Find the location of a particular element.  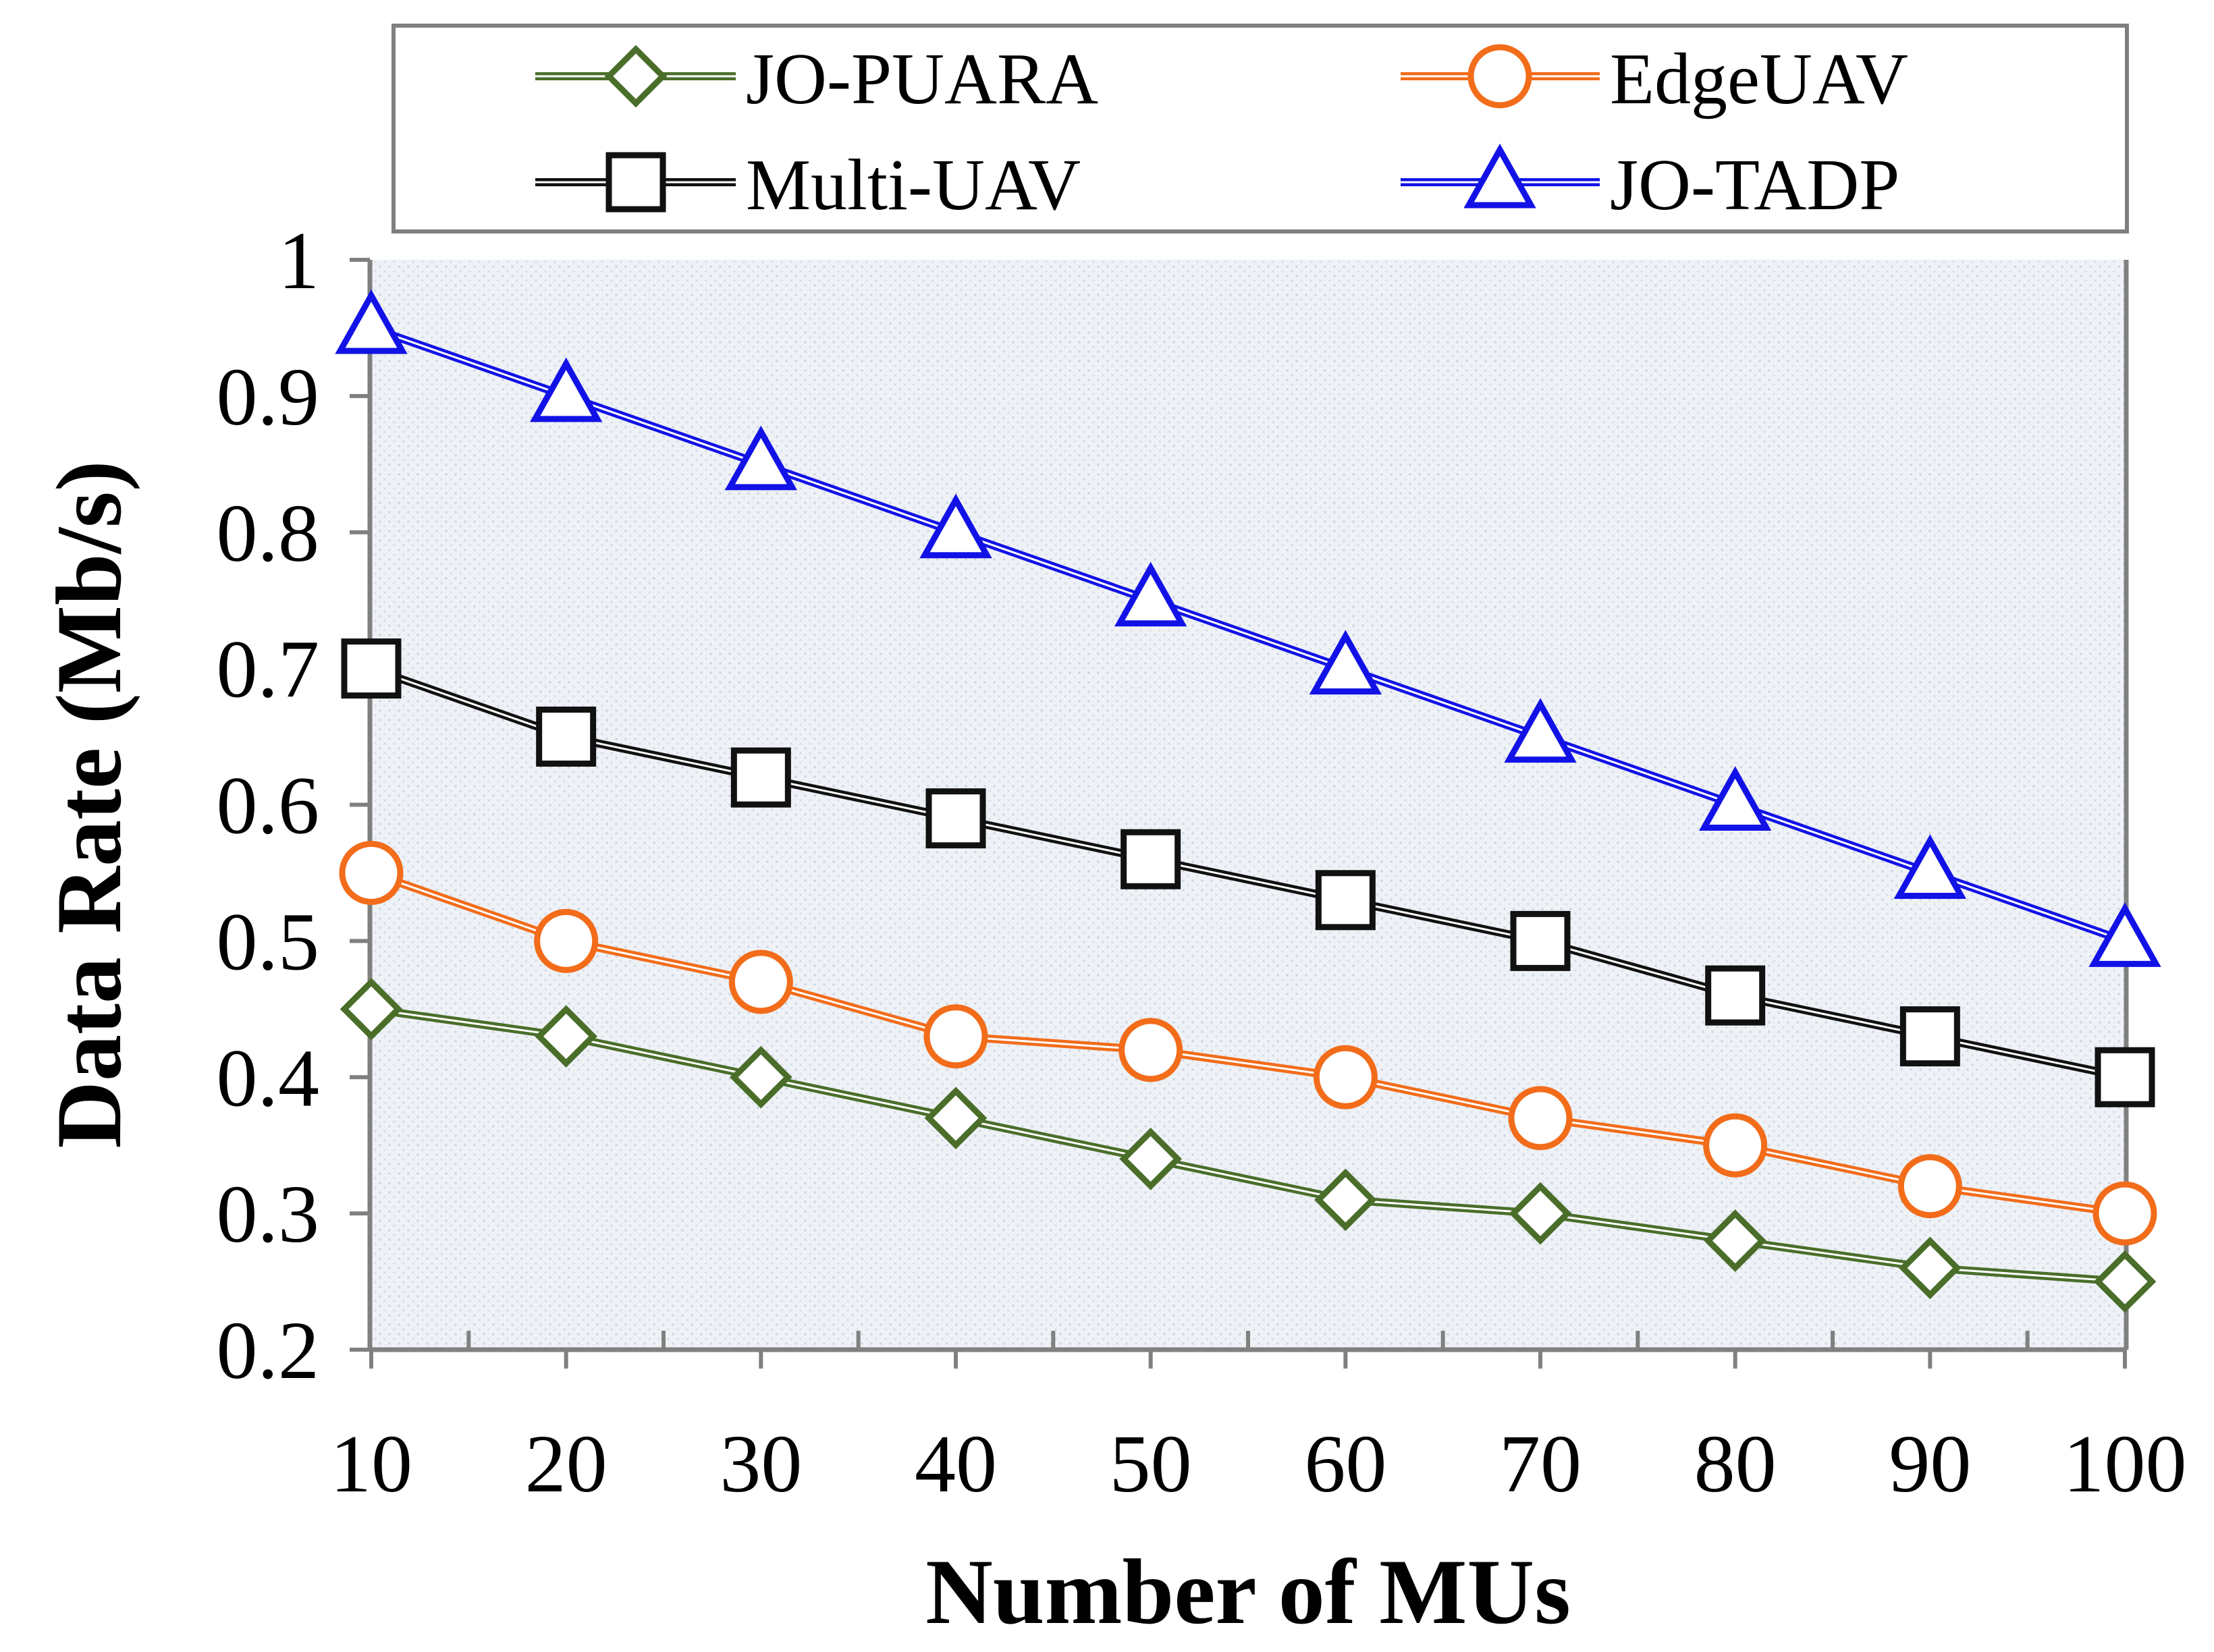

x-tick-label: 20 is located at coordinates (566, 1465).